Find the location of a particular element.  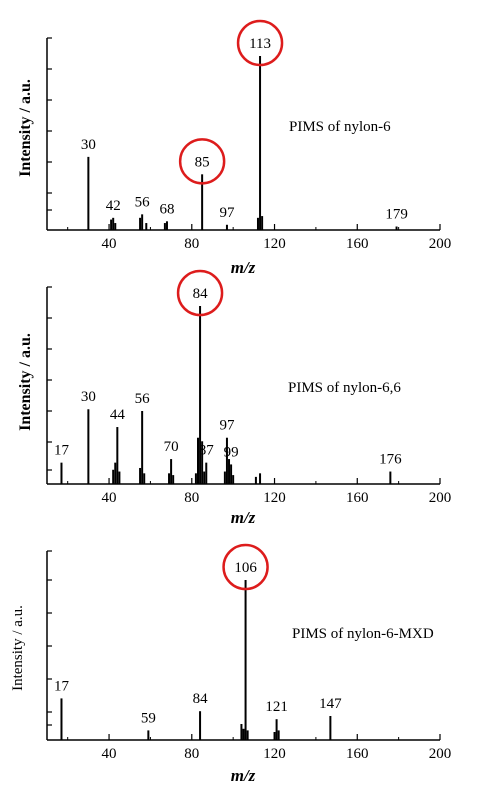

peak-label: 42 is located at coordinates (113, 206).